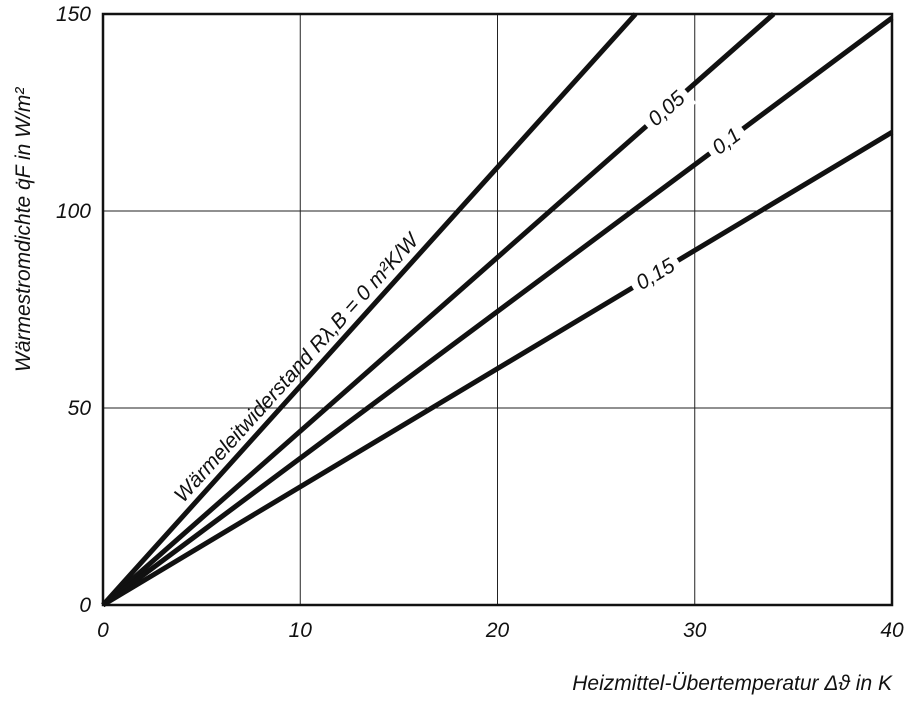 Image resolution: width=912 pixels, height=704 pixels. Describe the element at coordinates (103, 630) in the screenshot. I see `x-tick-label: 0` at that location.